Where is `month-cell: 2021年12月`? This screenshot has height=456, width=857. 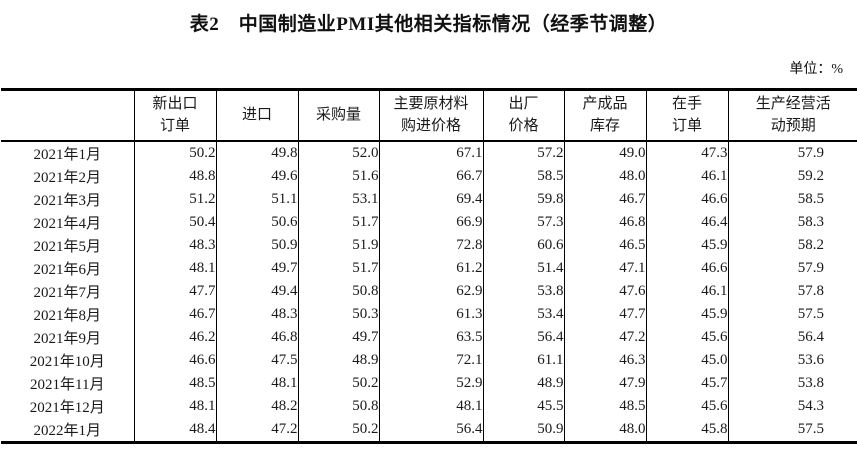 month-cell: 2021年12月 is located at coordinates (67, 408).